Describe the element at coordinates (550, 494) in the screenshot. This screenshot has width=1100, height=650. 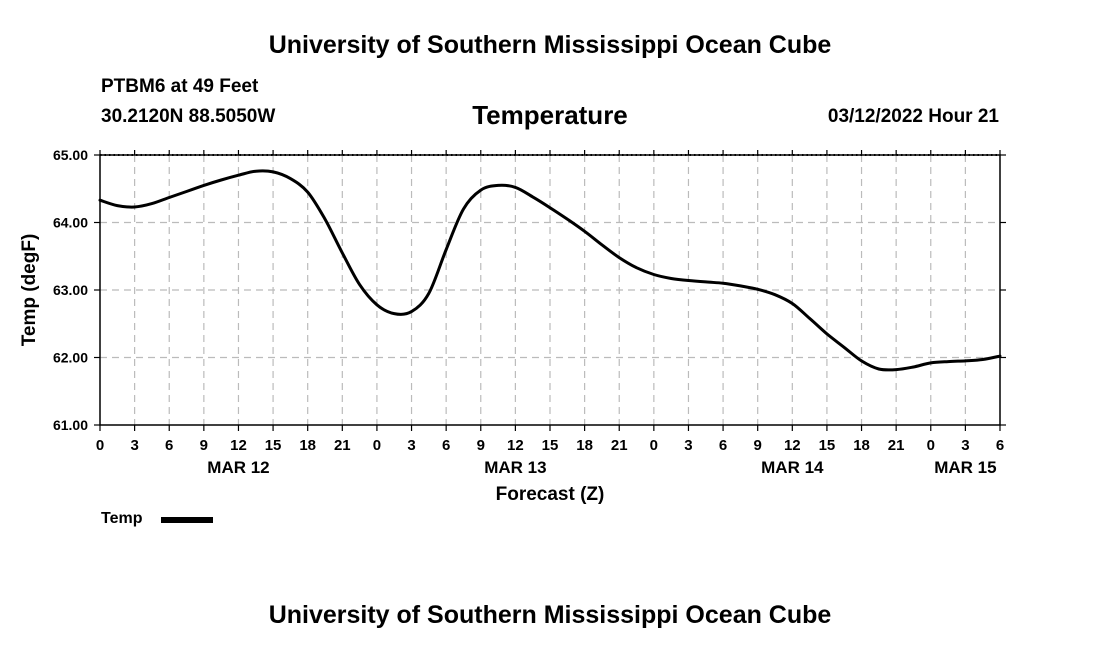
I see `x-axis-label: Forecast (Z)` at that location.